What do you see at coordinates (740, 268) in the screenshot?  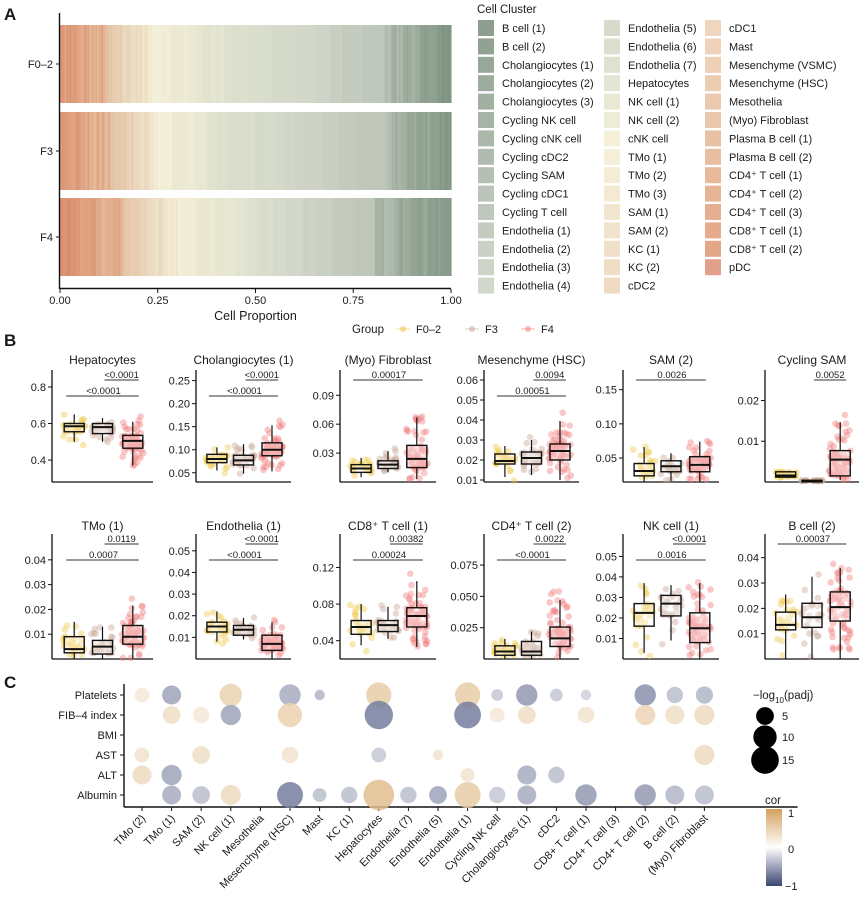 I see `legend-label: pDC` at bounding box center [740, 268].